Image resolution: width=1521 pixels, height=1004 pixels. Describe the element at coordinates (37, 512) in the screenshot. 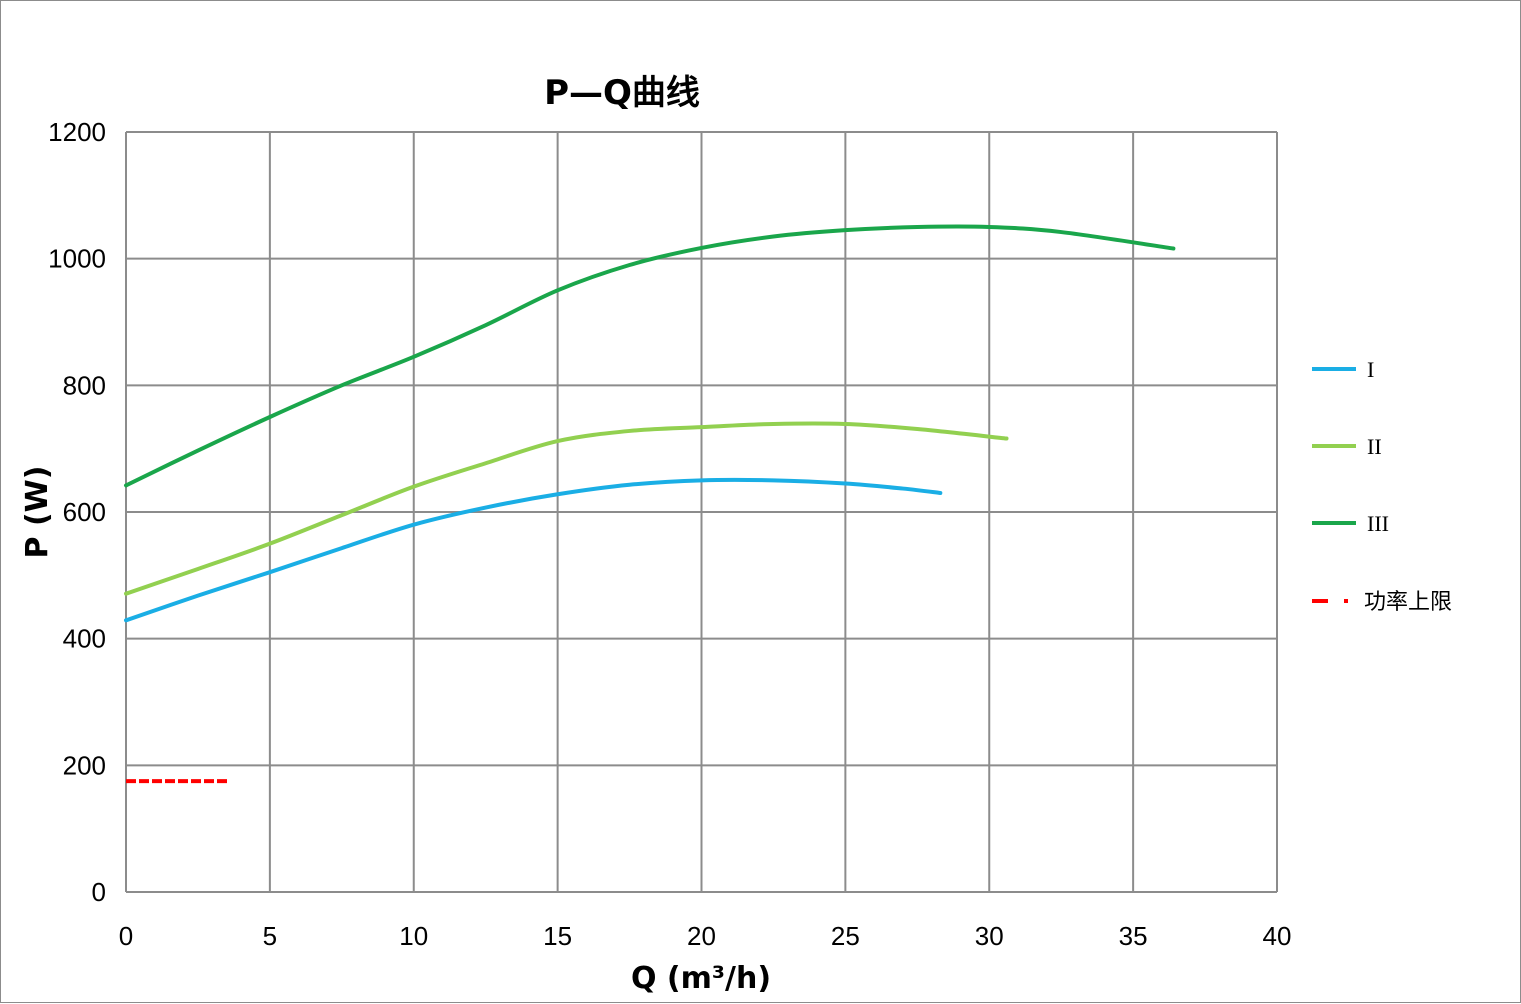

I see `y-axis-title: P (W)` at that location.